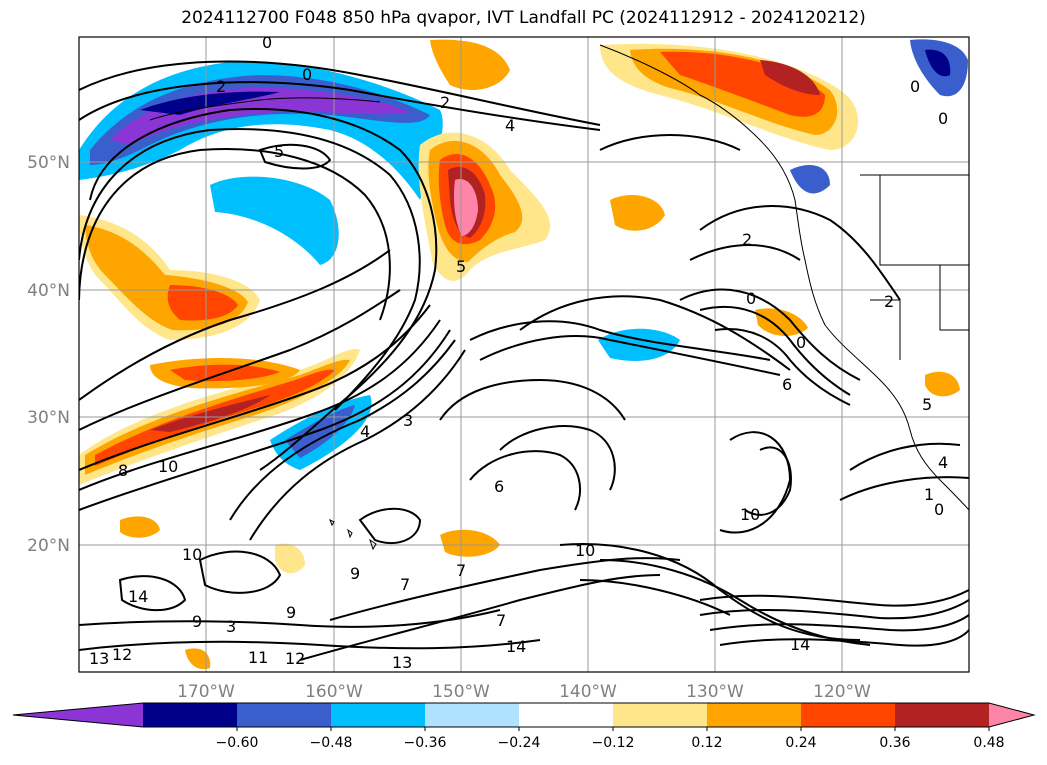  Describe the element at coordinates (519, 743) in the screenshot. I see `colorbar-tick-label: −0.24` at that location.